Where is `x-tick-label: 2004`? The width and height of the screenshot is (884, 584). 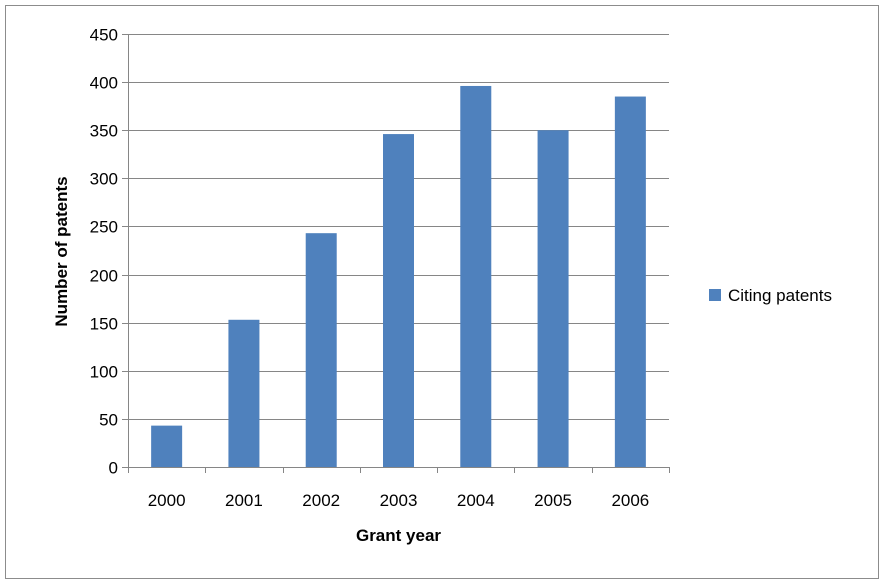 x-tick-label: 2004 is located at coordinates (476, 500).